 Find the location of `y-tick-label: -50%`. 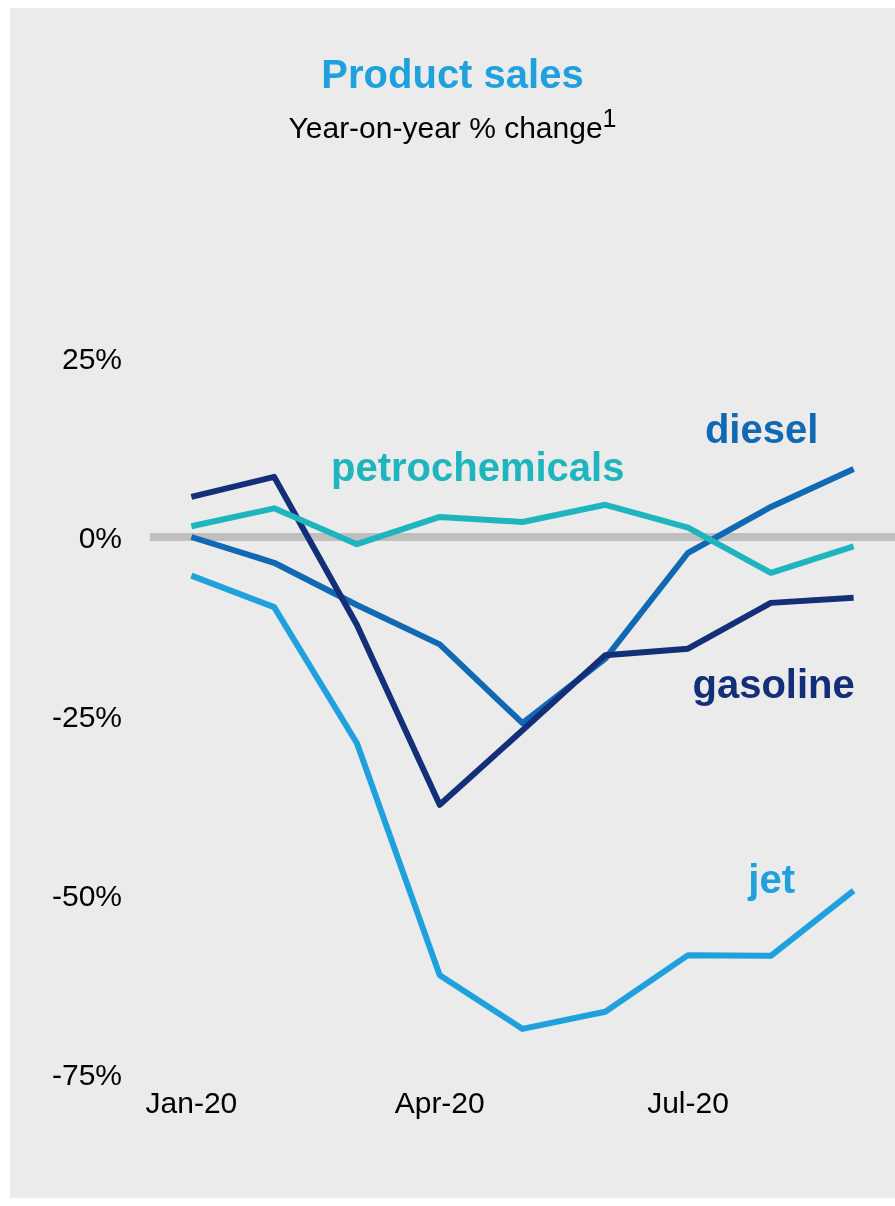

y-tick-label: -50% is located at coordinates (86, 895).